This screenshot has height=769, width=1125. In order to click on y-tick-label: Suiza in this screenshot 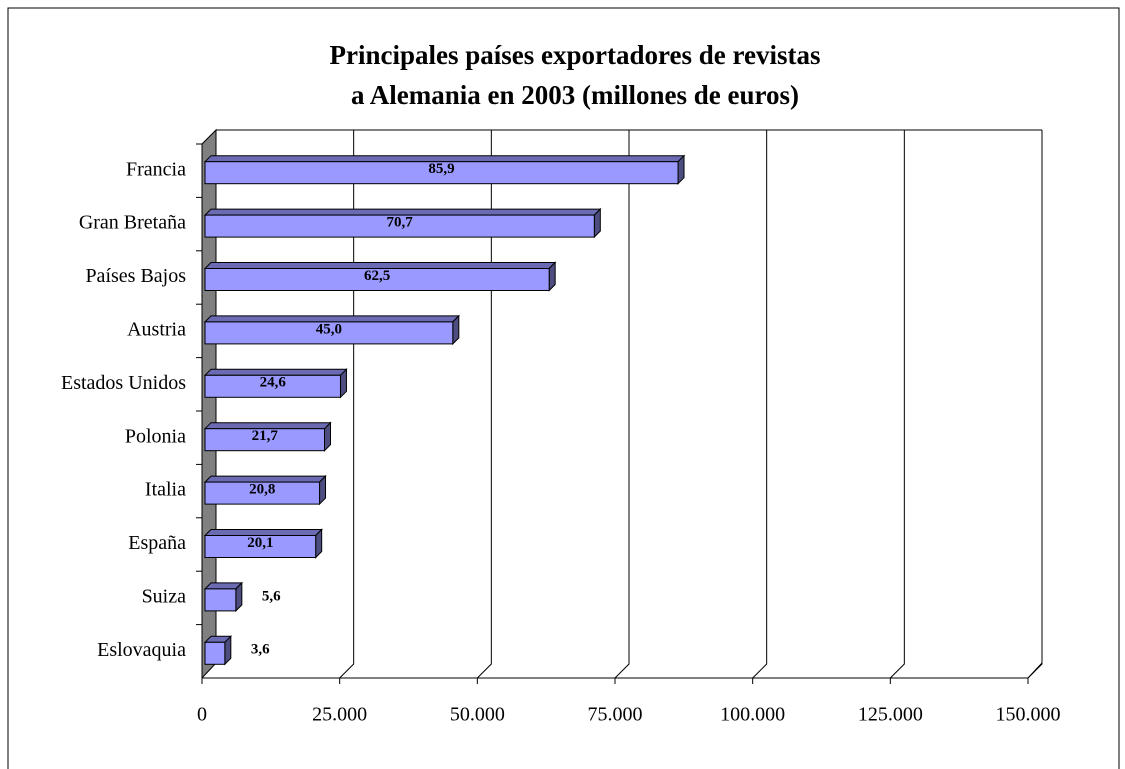, I will do `click(164, 596)`.